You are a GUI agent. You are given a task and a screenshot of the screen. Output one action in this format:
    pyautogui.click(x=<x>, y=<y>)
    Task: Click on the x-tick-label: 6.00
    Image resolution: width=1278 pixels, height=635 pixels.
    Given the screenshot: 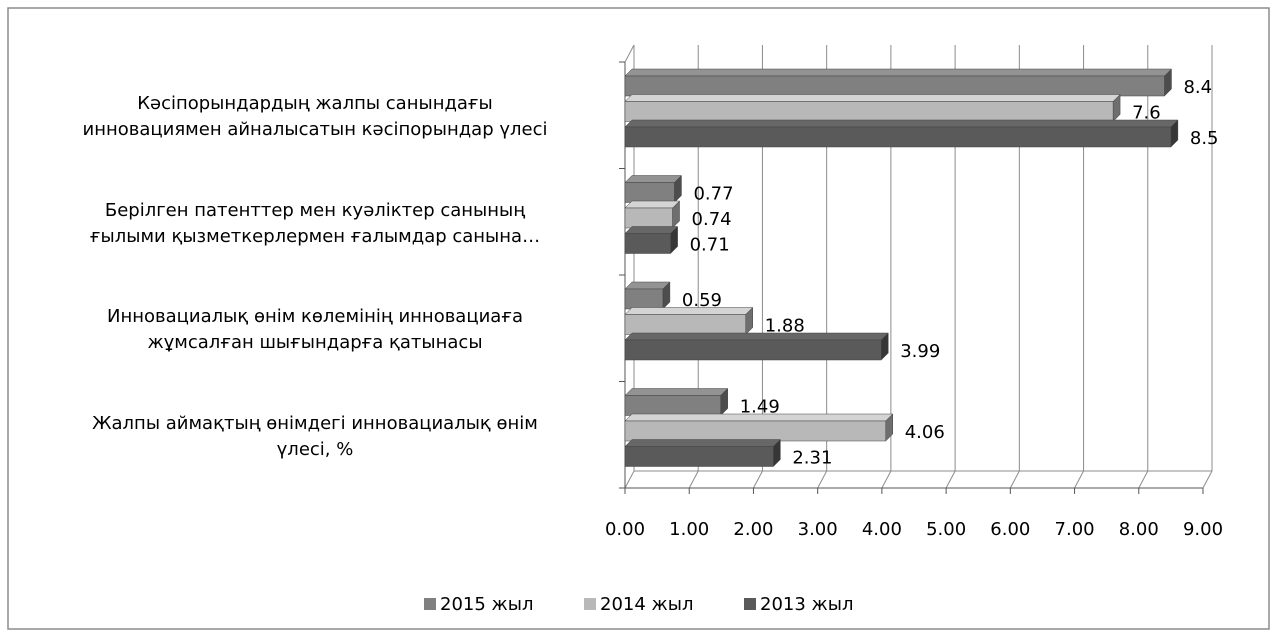 What is the action you would take?
    pyautogui.click(x=1010, y=529)
    